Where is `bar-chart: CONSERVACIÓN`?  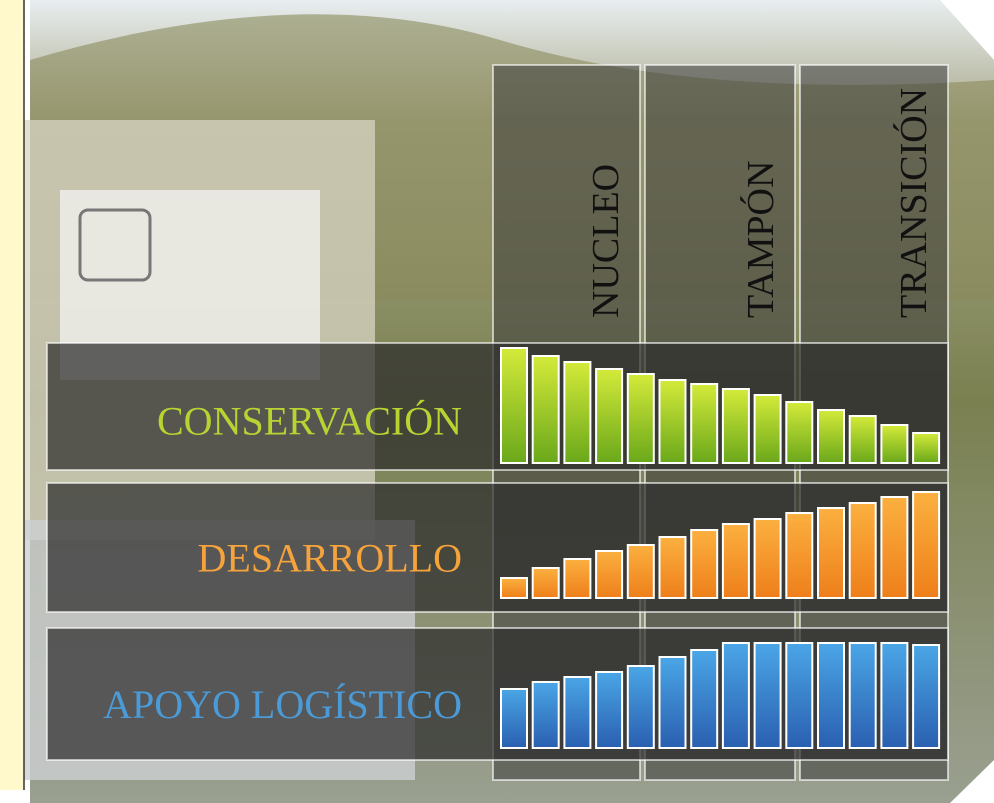 bar-chart: CONSERVACIÓN is located at coordinates (497, 406).